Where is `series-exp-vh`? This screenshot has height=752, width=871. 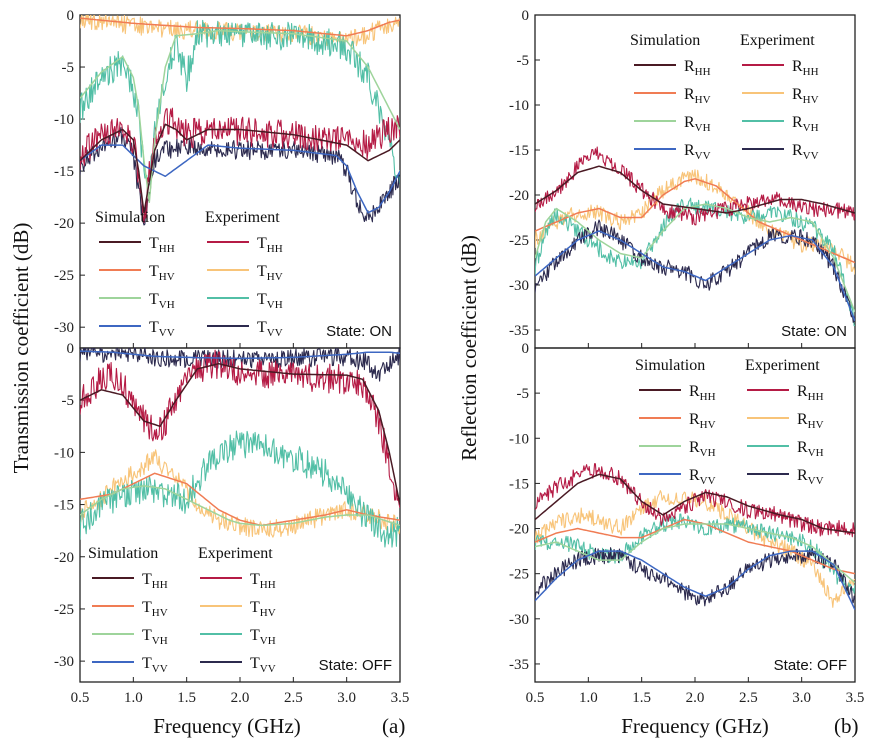
series-exp-vh is located at coordinates (240, 102).